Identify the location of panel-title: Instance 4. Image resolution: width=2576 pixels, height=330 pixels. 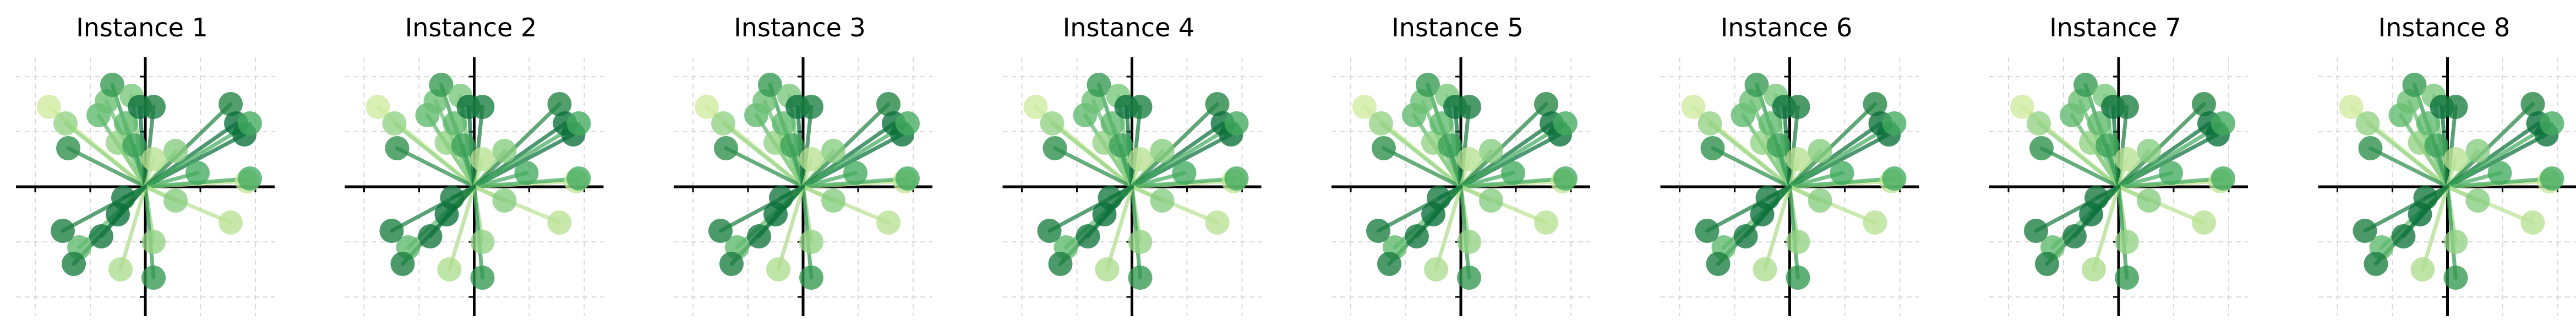
(1129, 27).